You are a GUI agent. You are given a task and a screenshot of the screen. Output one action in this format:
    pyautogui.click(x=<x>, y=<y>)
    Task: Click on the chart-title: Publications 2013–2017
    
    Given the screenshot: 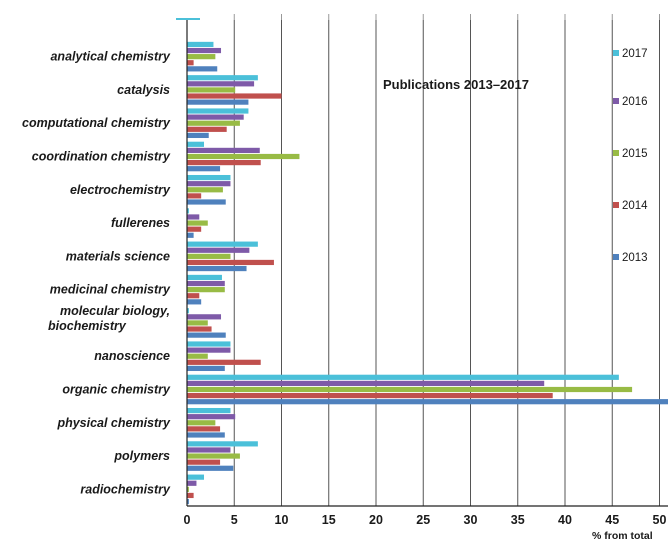 What is the action you would take?
    pyautogui.click(x=456, y=84)
    